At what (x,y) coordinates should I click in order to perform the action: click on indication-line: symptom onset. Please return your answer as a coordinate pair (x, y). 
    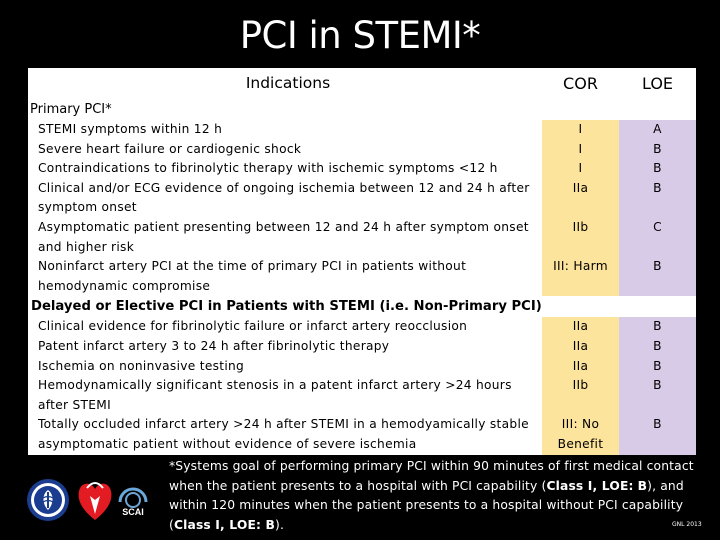
    Looking at the image, I should click on (87, 207).